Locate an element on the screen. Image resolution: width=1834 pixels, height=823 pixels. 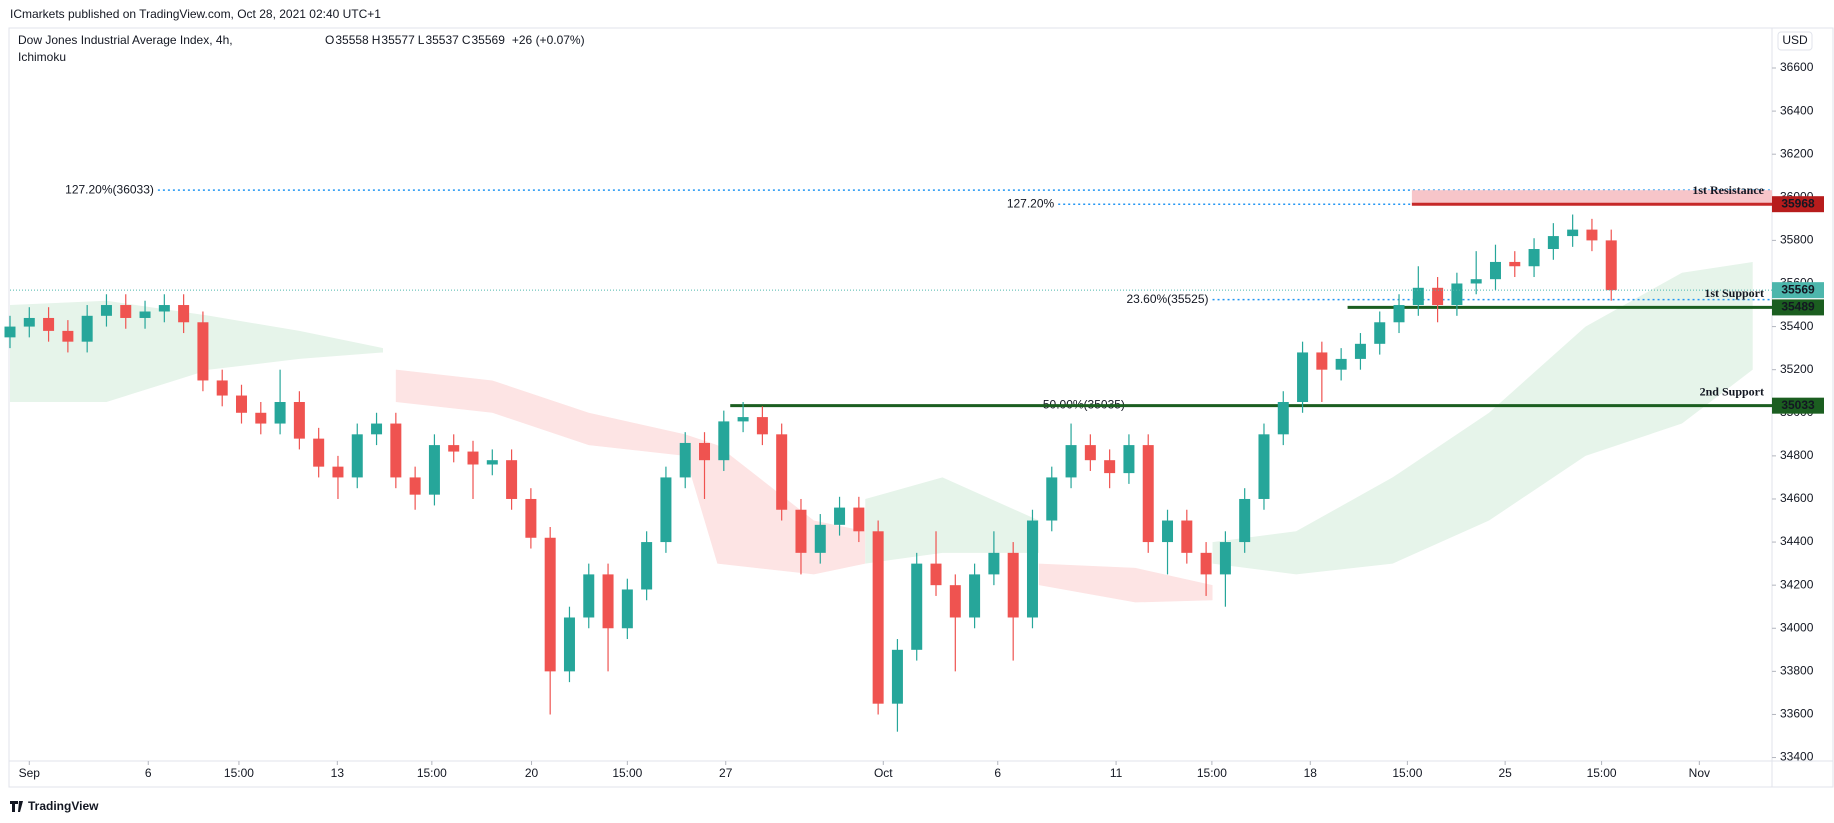
y-tick-label: 34000 is located at coordinates (1797, 627).